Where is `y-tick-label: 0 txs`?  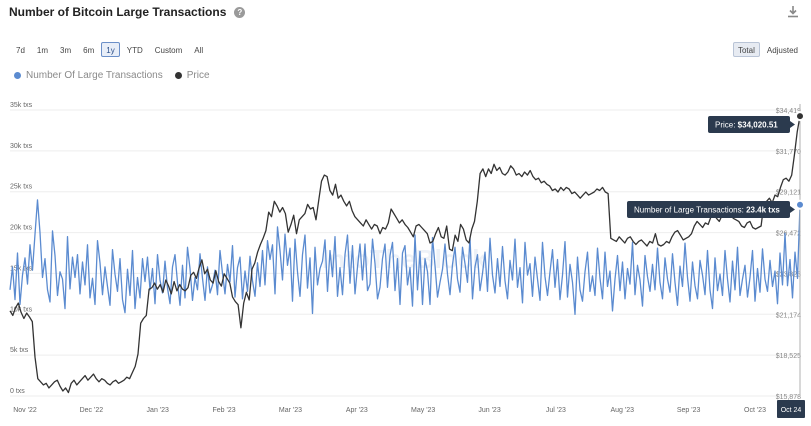 y-tick-label: 0 txs is located at coordinates (17, 391).